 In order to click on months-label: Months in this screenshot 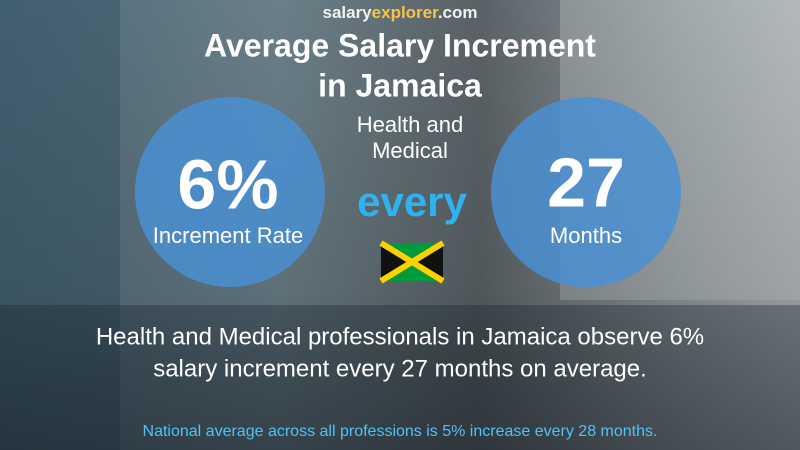, I will do `click(586, 235)`.